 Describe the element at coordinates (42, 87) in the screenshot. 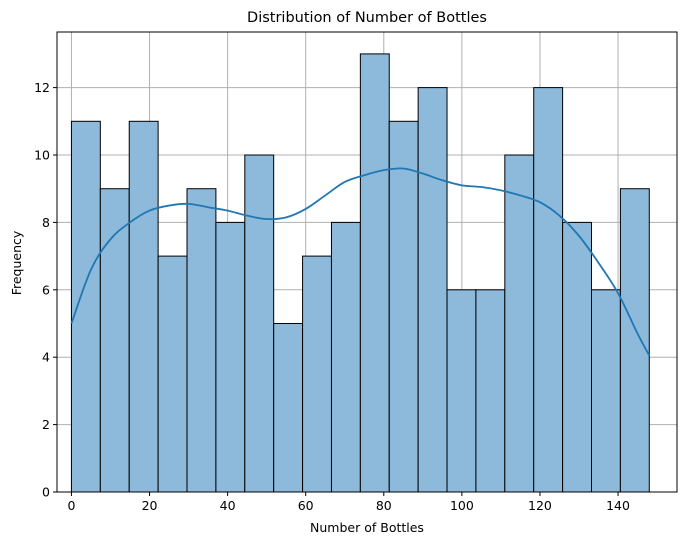

I see `y-tick-label: 12` at that location.